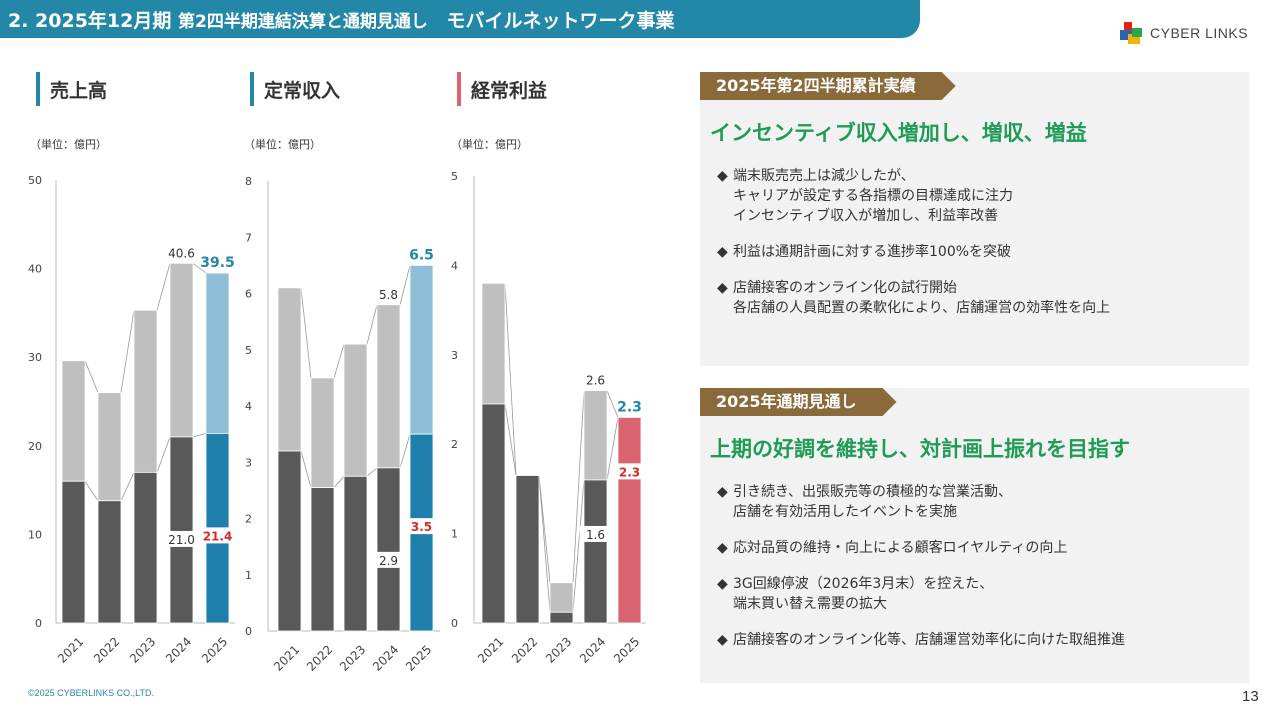  Describe the element at coordinates (629, 472) in the screenshot. I see `data-label-lower: 2.3` at that location.